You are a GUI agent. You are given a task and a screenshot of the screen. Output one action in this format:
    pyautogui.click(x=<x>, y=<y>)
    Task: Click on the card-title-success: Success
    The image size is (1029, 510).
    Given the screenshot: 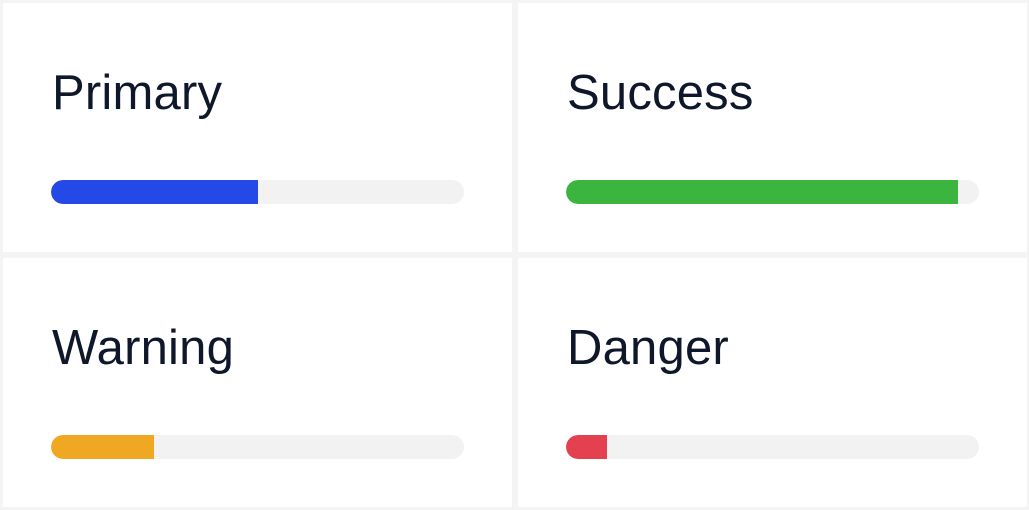 What is the action you would take?
    pyautogui.click(x=660, y=93)
    